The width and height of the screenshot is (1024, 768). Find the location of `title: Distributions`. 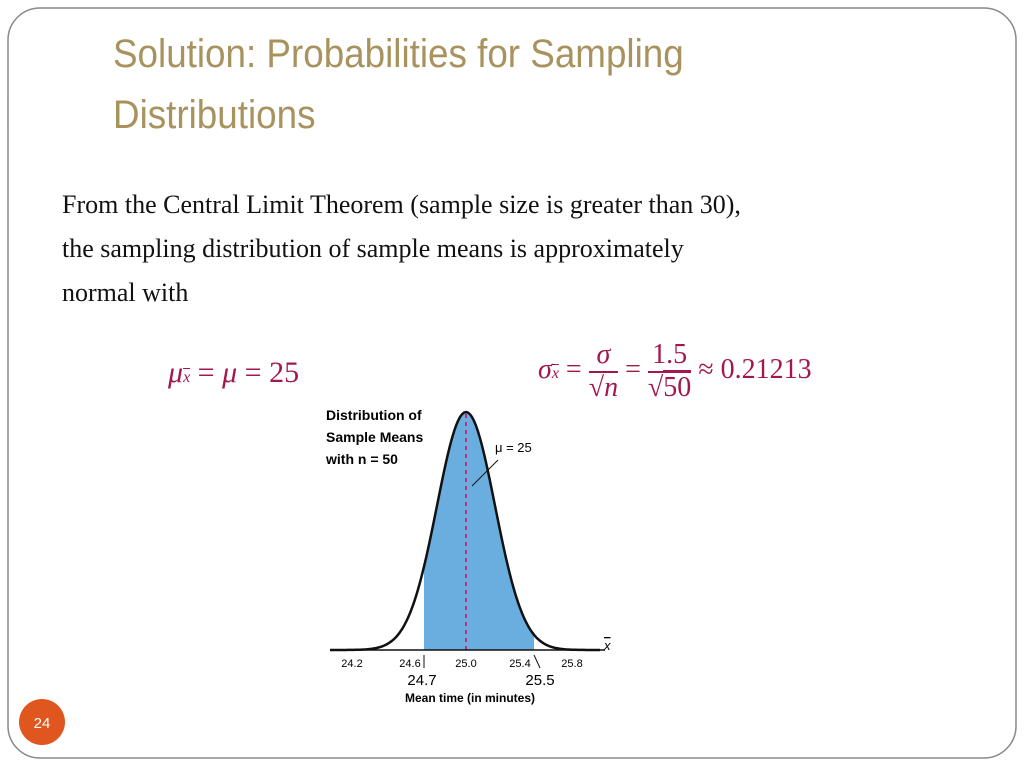

title: Distributions is located at coordinates (214, 115).